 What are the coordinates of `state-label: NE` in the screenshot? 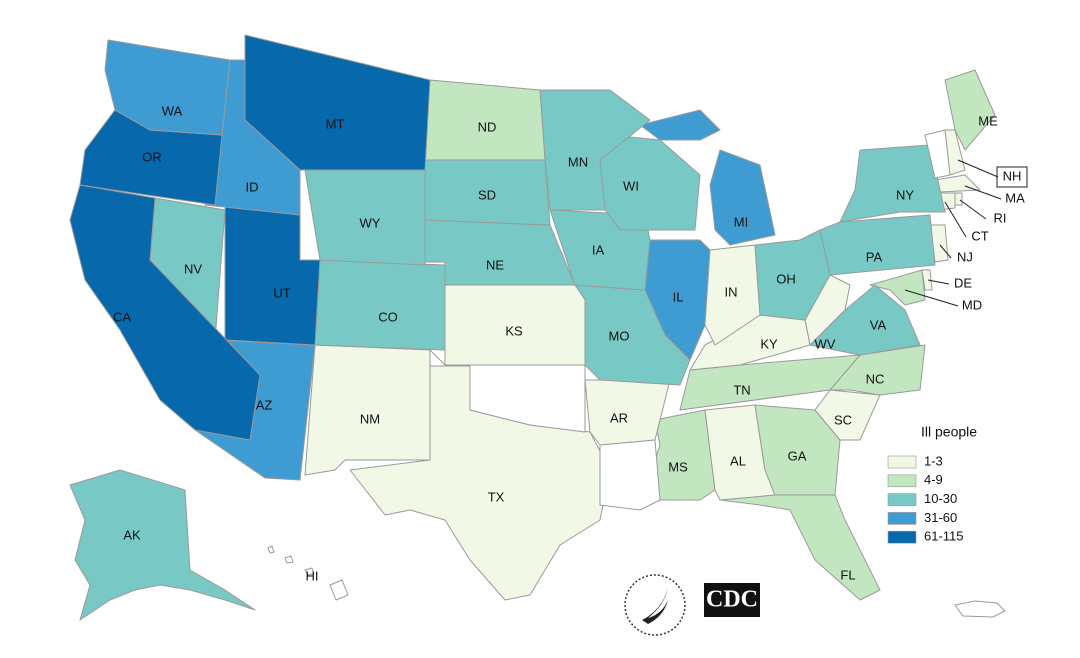 It's located at (495, 264).